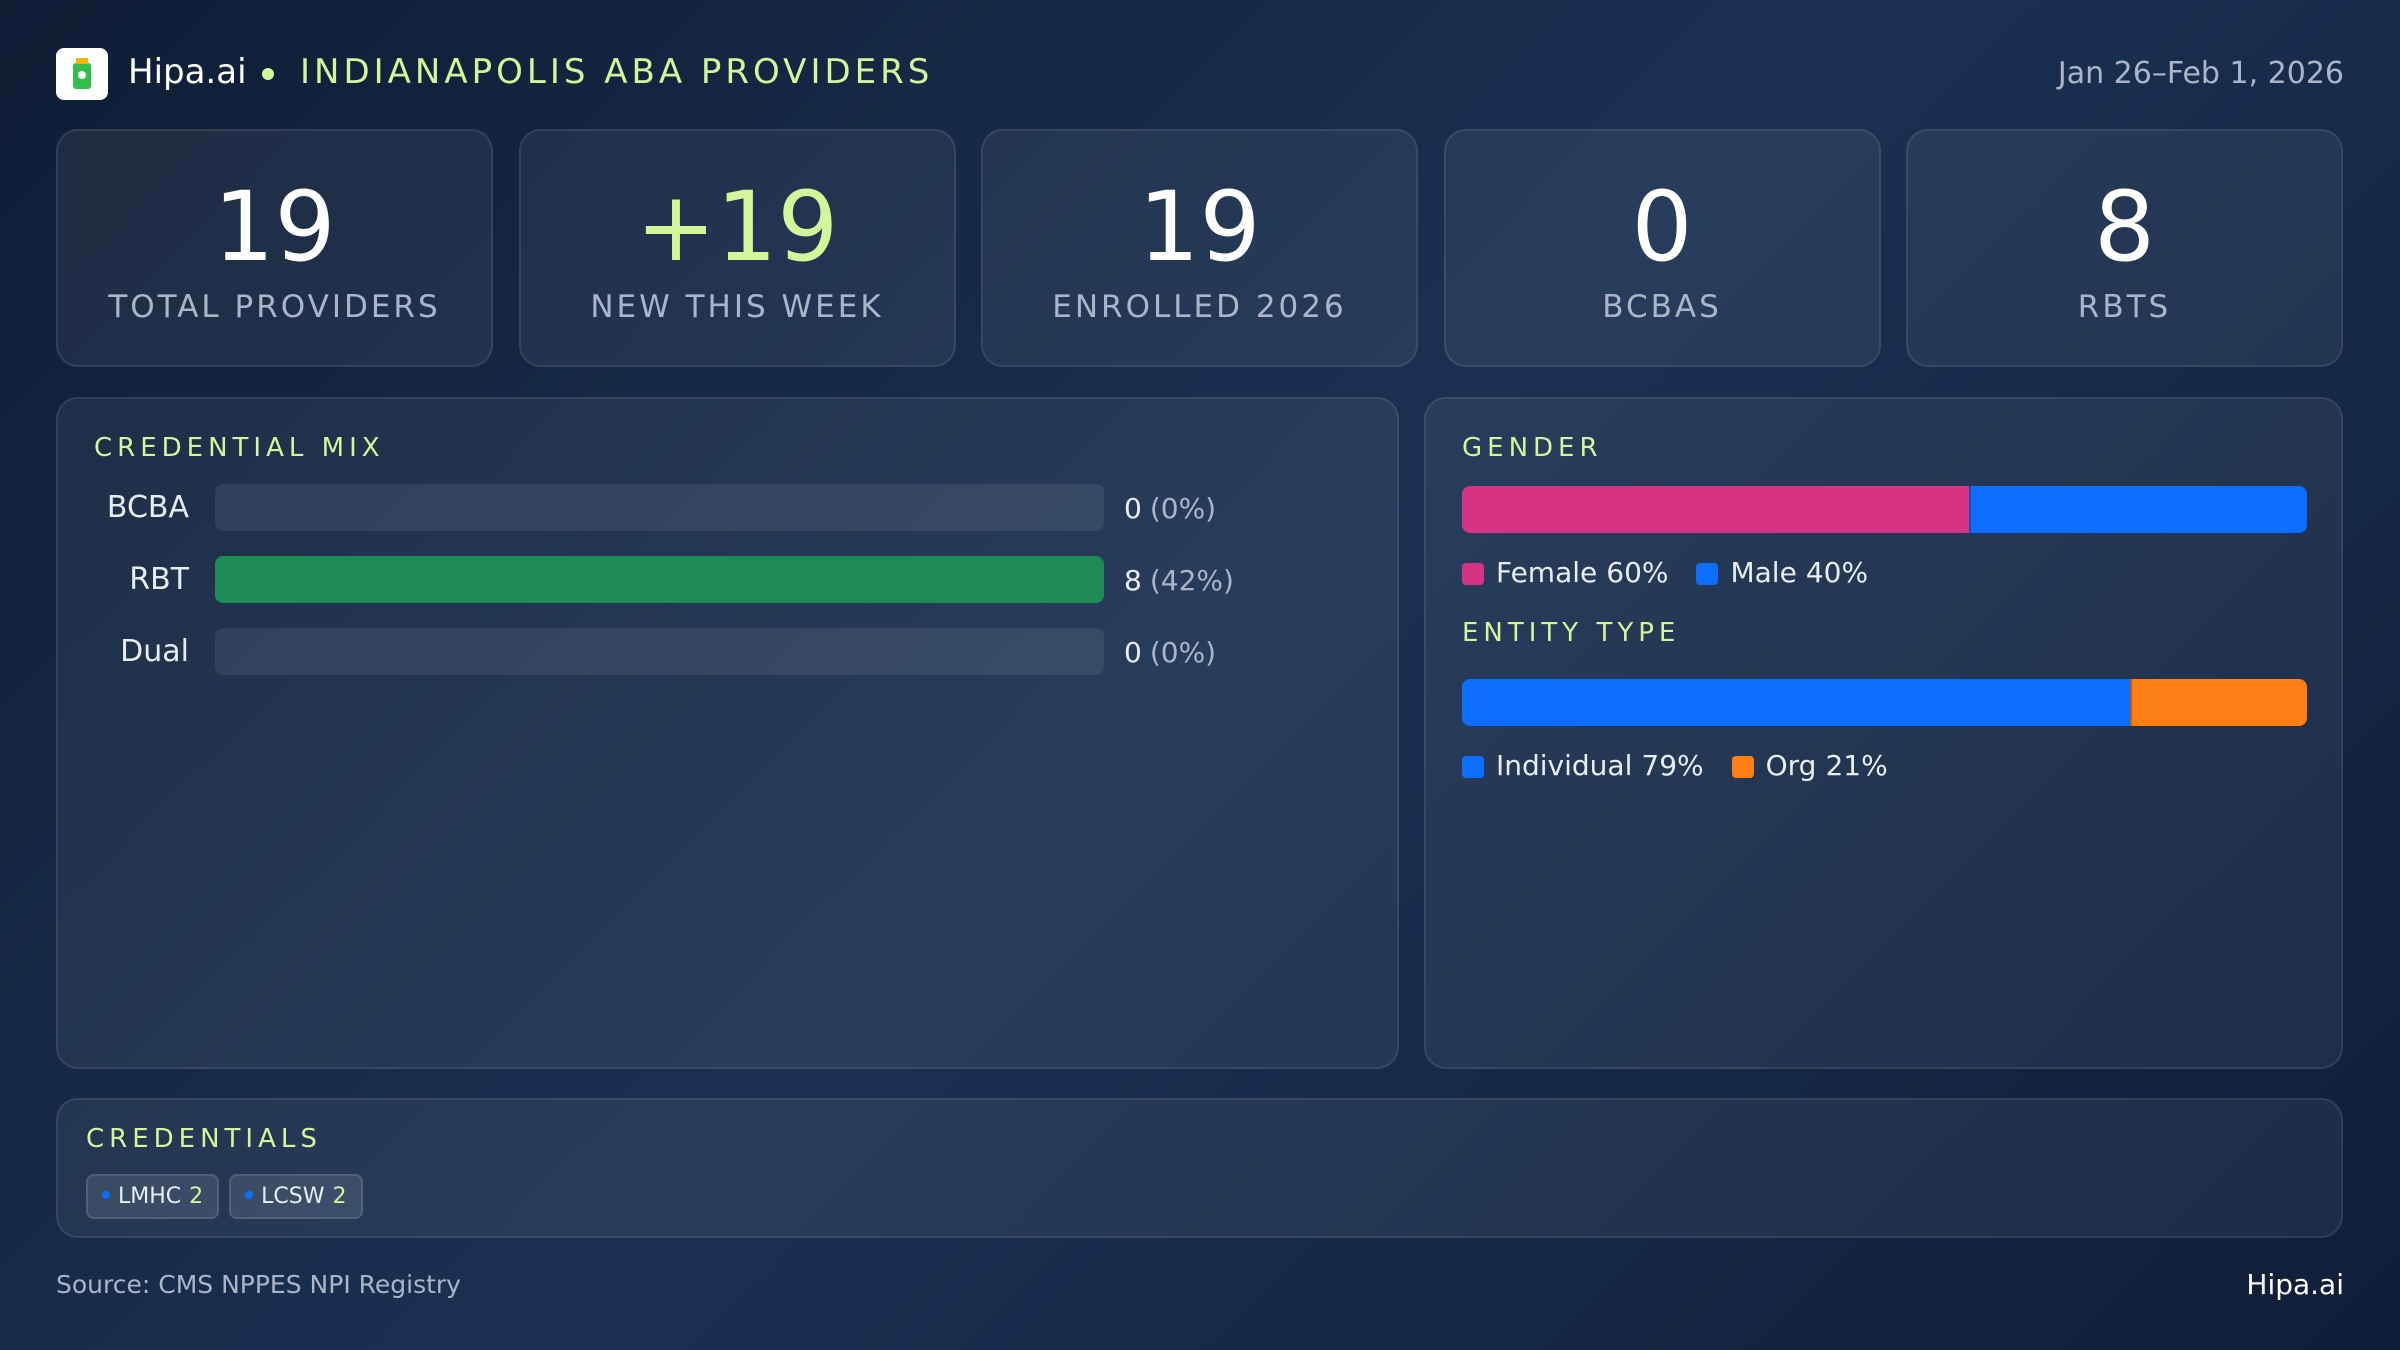 The image size is (2400, 1350). I want to click on row-label: Dual, so click(154, 651).